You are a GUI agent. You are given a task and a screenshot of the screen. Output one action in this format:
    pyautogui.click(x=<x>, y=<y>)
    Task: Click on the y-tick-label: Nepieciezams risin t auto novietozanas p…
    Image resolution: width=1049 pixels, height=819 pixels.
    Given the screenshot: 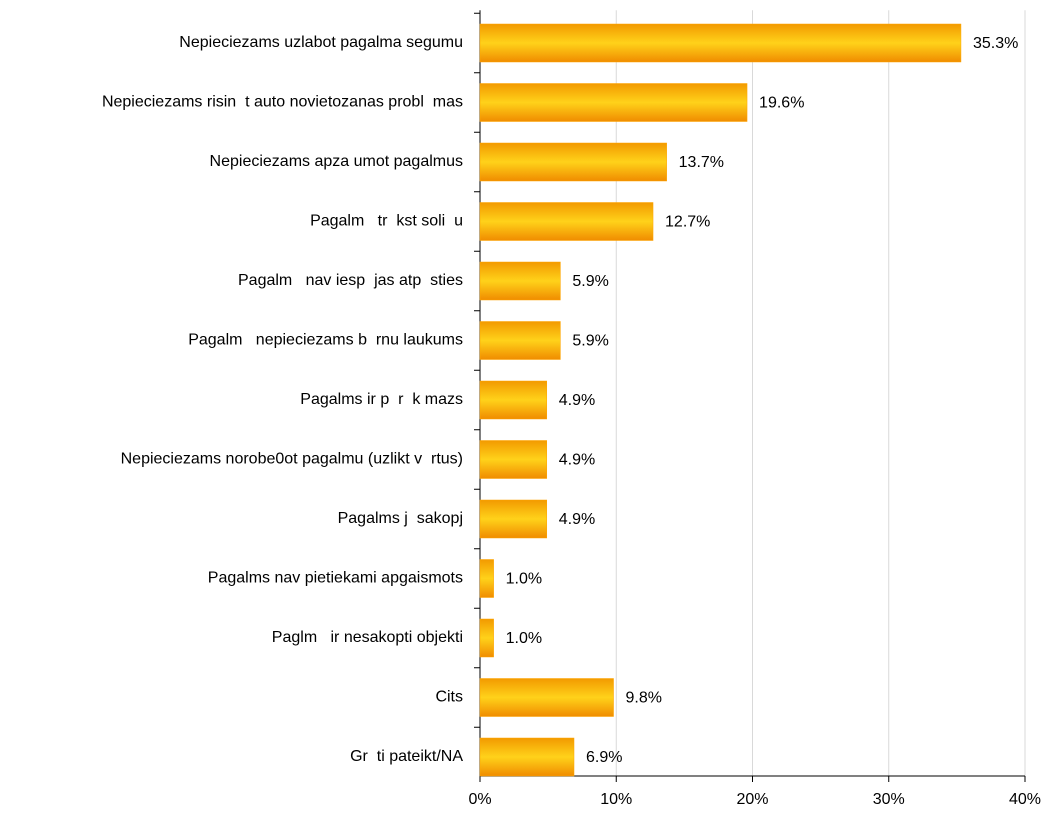 What is the action you would take?
    pyautogui.click(x=282, y=102)
    